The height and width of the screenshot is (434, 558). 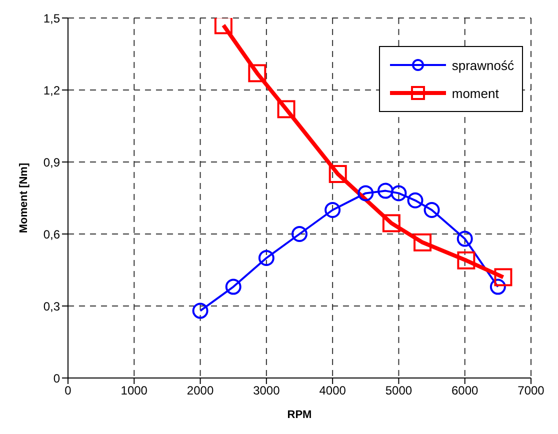 I want to click on y-tick-label: 1,5, so click(x=51, y=18).